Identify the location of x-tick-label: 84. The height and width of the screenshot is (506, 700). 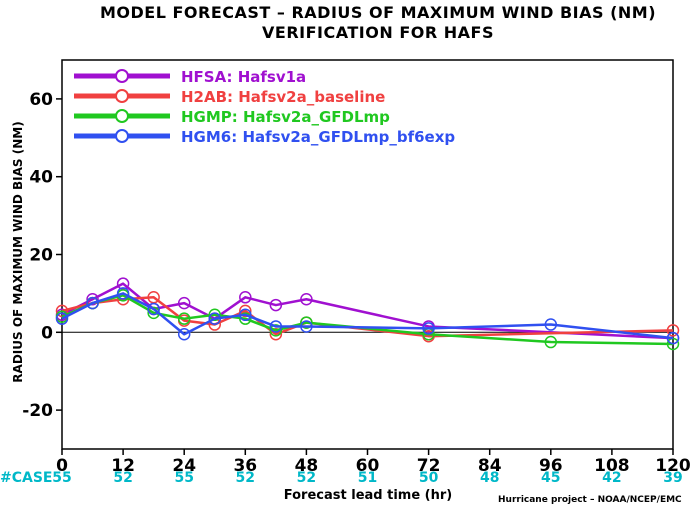
(490, 466).